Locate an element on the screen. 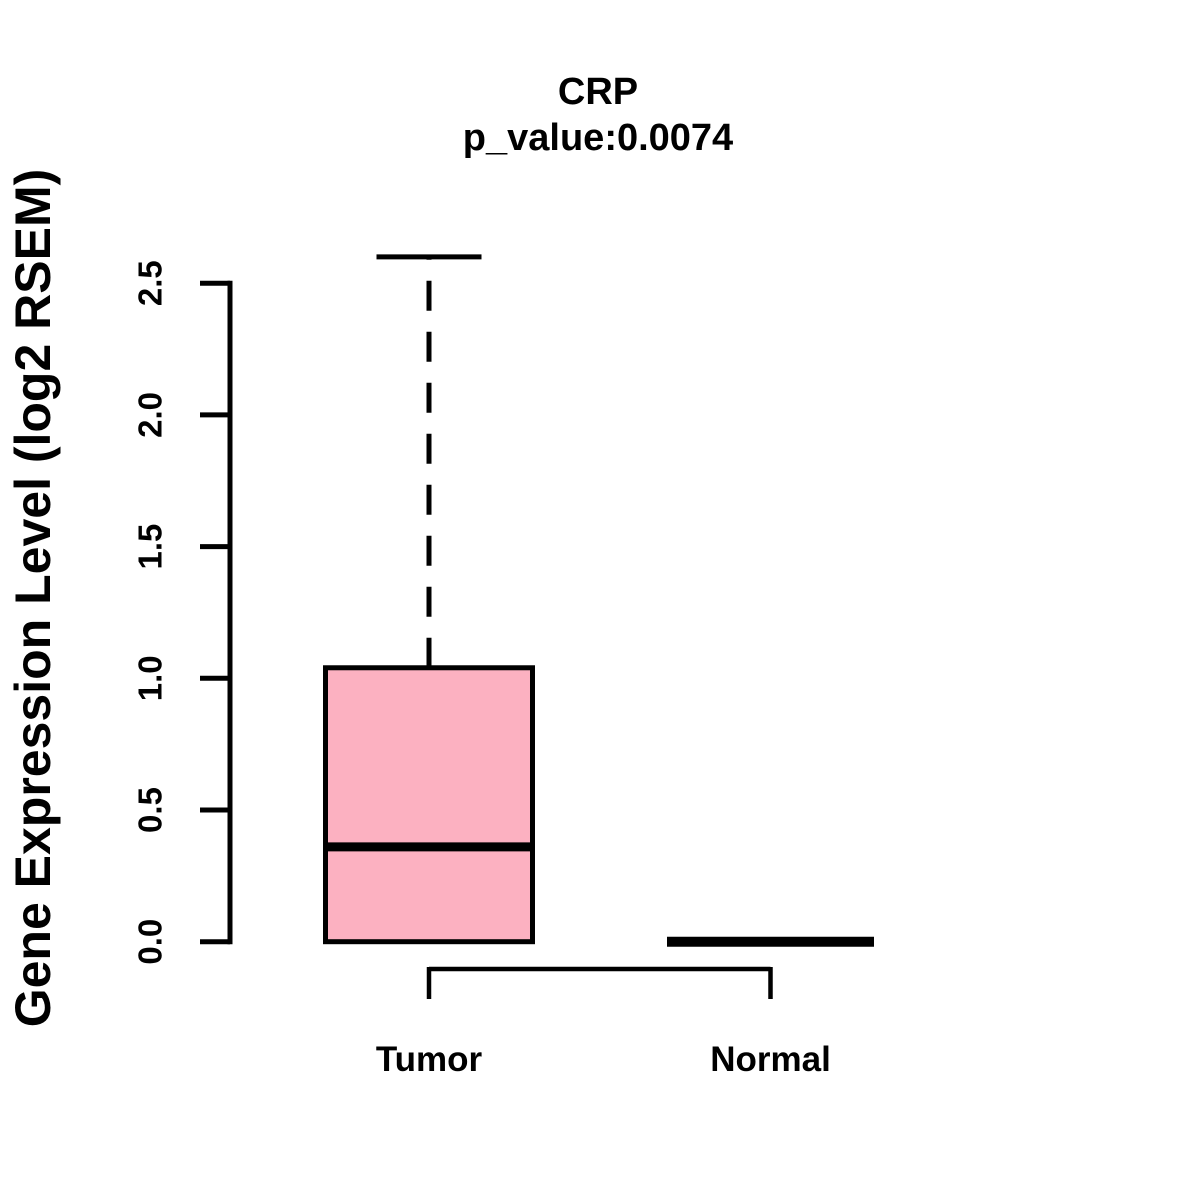 This screenshot has width=1200, height=1200. chart-subtitle: p_value:0.0074 is located at coordinates (598, 138).